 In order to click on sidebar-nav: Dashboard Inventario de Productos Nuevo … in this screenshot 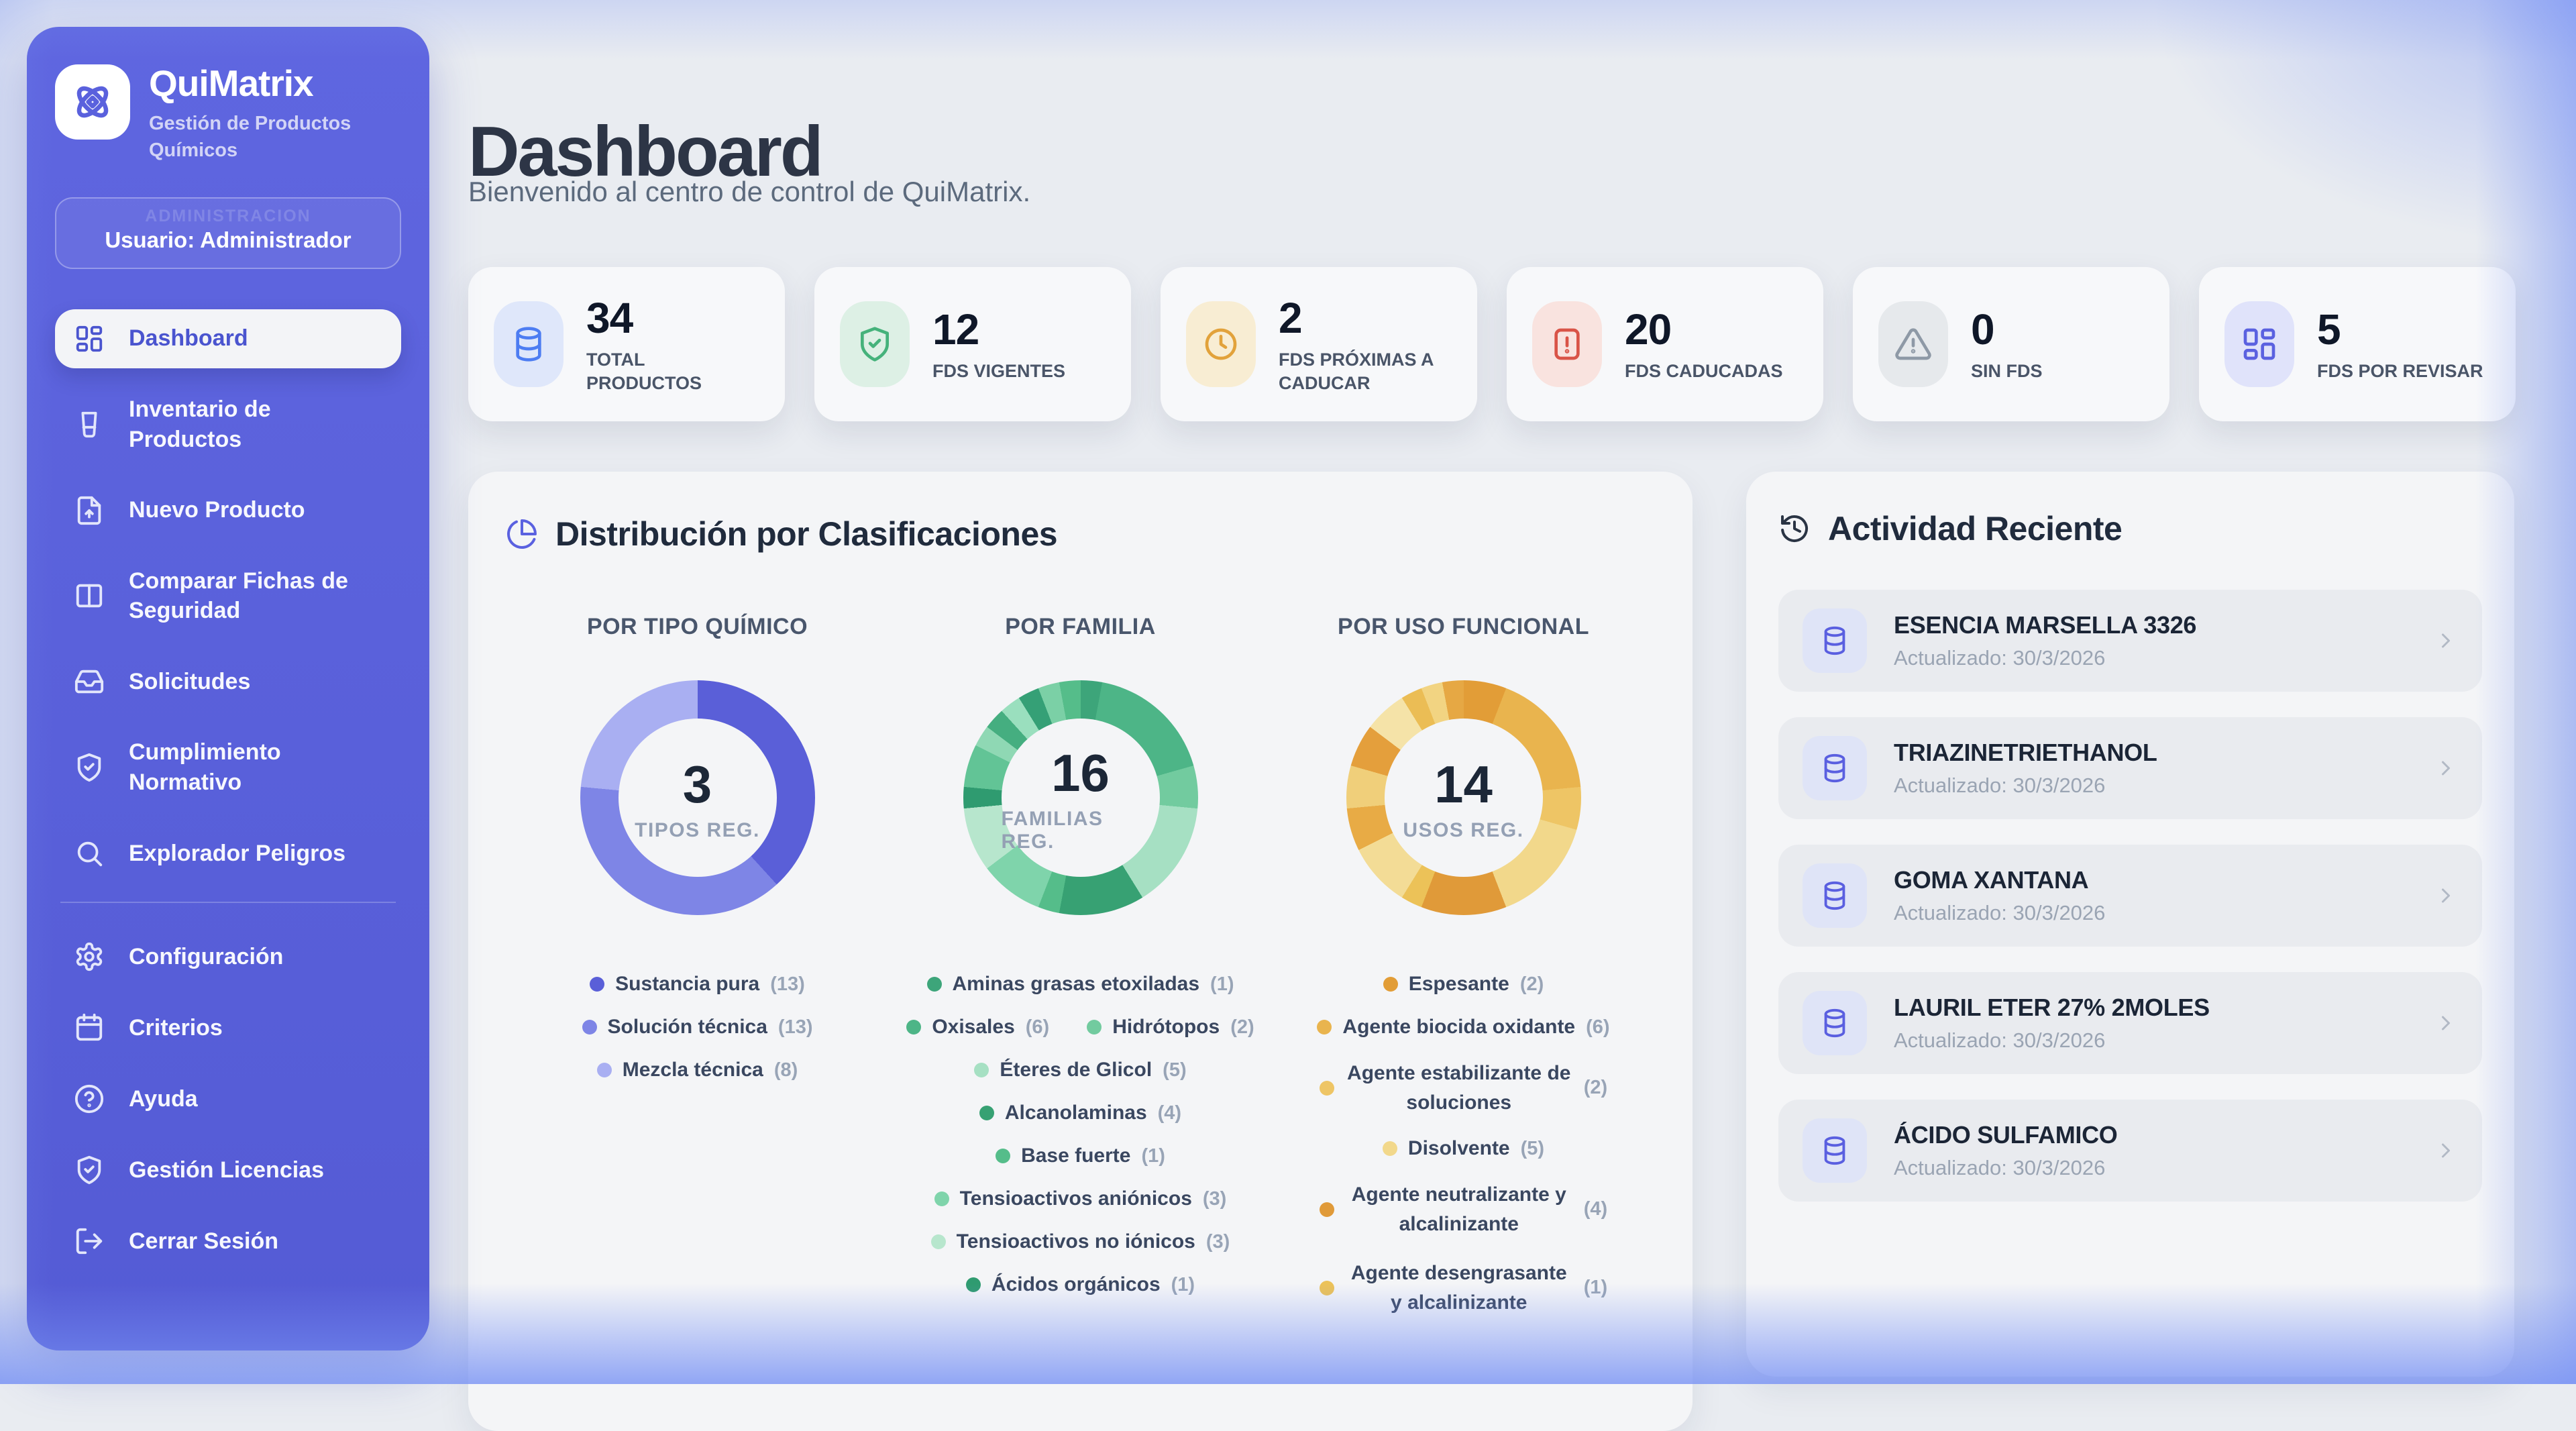, I will do `click(228, 790)`.